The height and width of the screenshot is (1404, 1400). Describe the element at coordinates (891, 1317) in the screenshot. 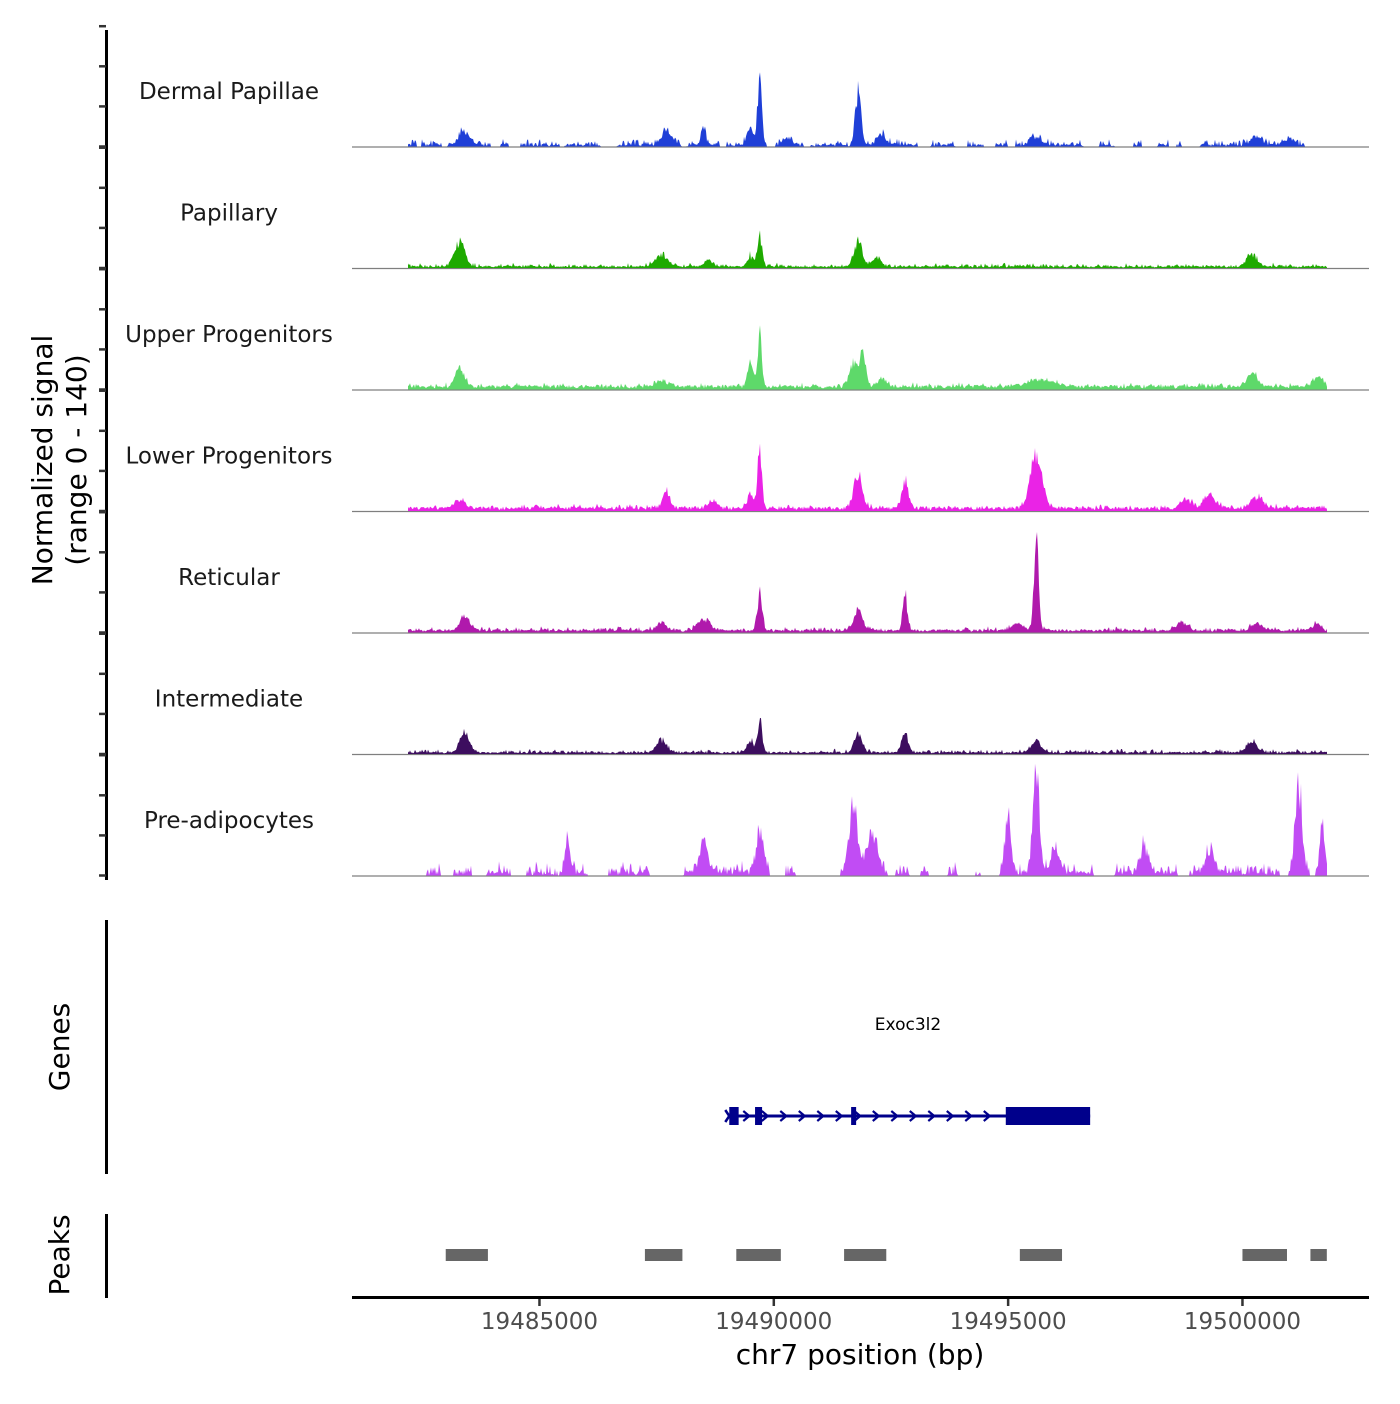

I see `x-axis-ticks: 19485000 19490000 19495000 19500000` at that location.